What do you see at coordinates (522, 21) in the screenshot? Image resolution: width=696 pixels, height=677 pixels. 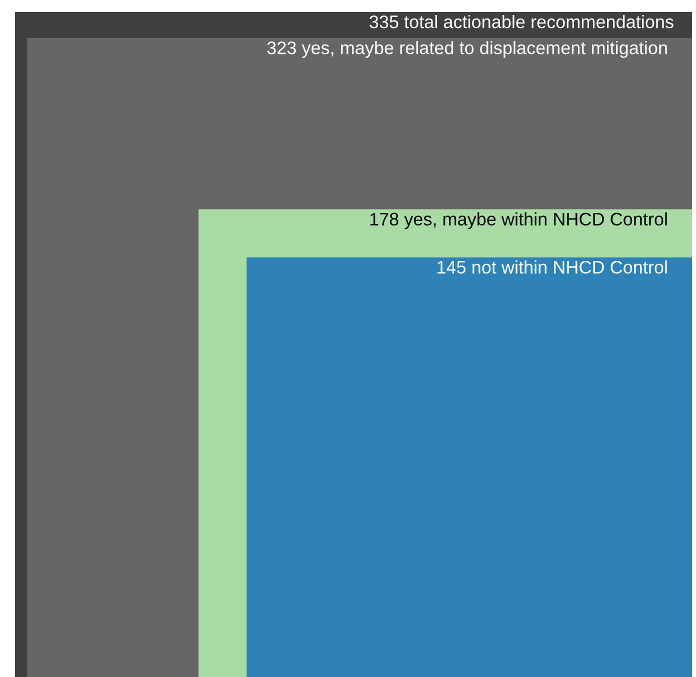 I see `data-label: 335 total actionable recommendations` at bounding box center [522, 21].